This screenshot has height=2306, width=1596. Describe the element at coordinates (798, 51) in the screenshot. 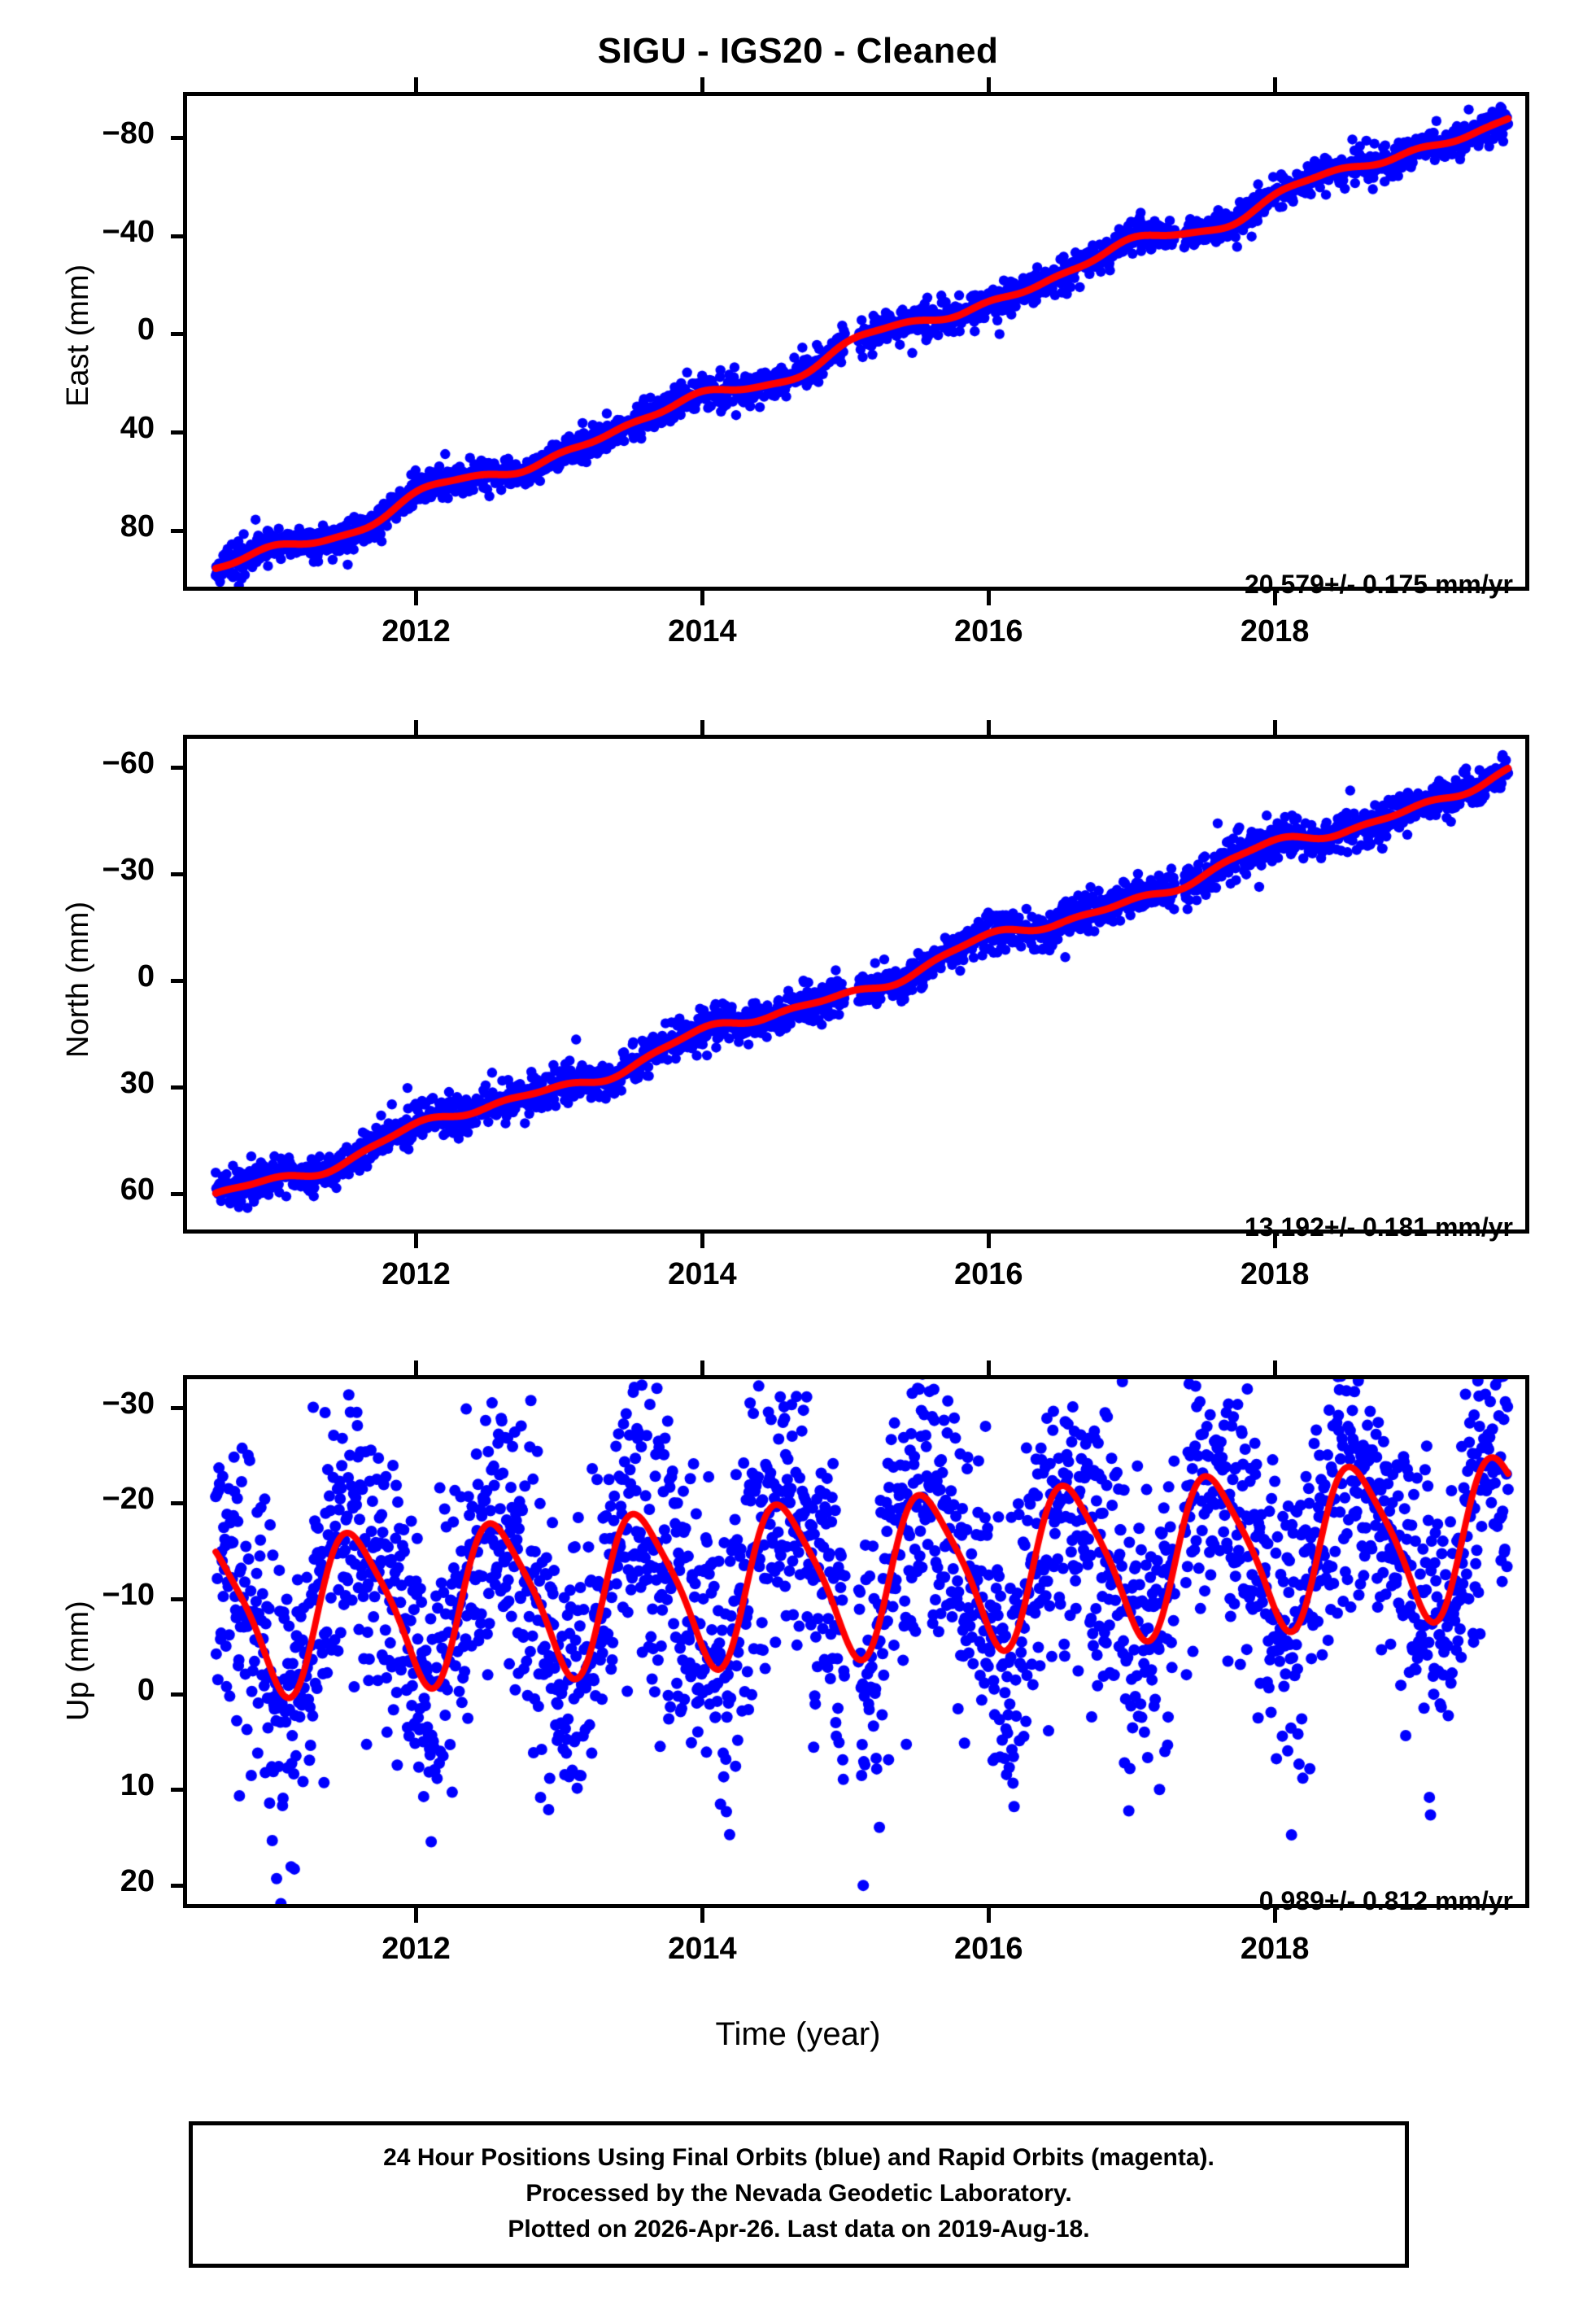

I see `page-title: SIGU - IGS20 - Cleaned` at that location.